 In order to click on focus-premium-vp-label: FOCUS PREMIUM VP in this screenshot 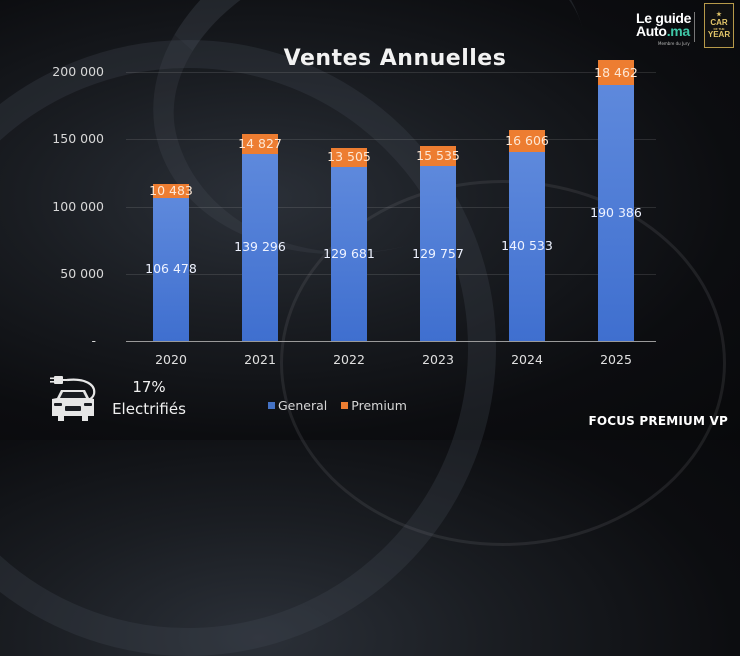, I will do `click(658, 421)`.